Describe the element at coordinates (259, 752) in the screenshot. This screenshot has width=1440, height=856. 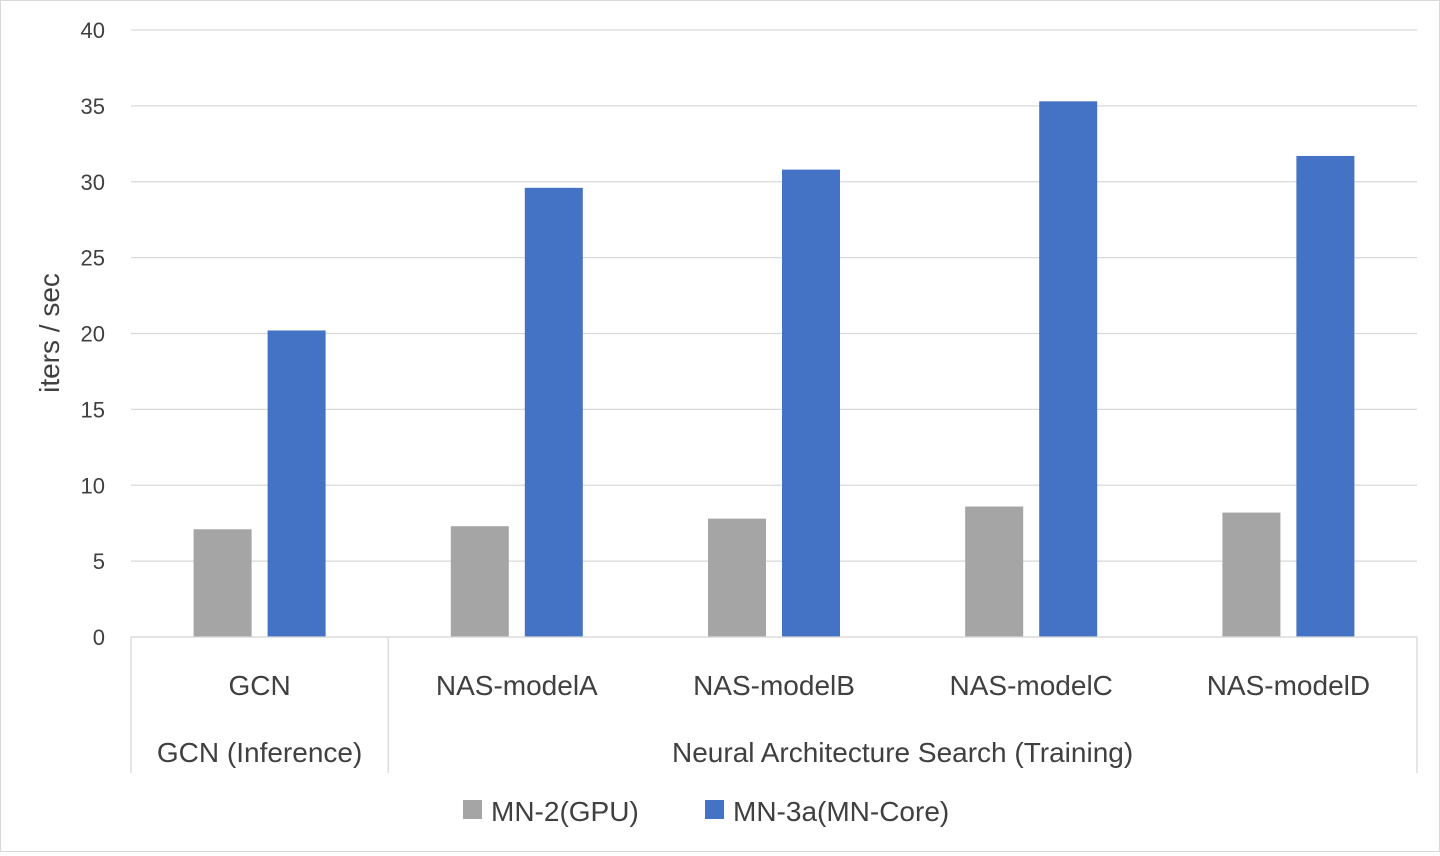
I see `group-label: GCN (Inference)` at that location.